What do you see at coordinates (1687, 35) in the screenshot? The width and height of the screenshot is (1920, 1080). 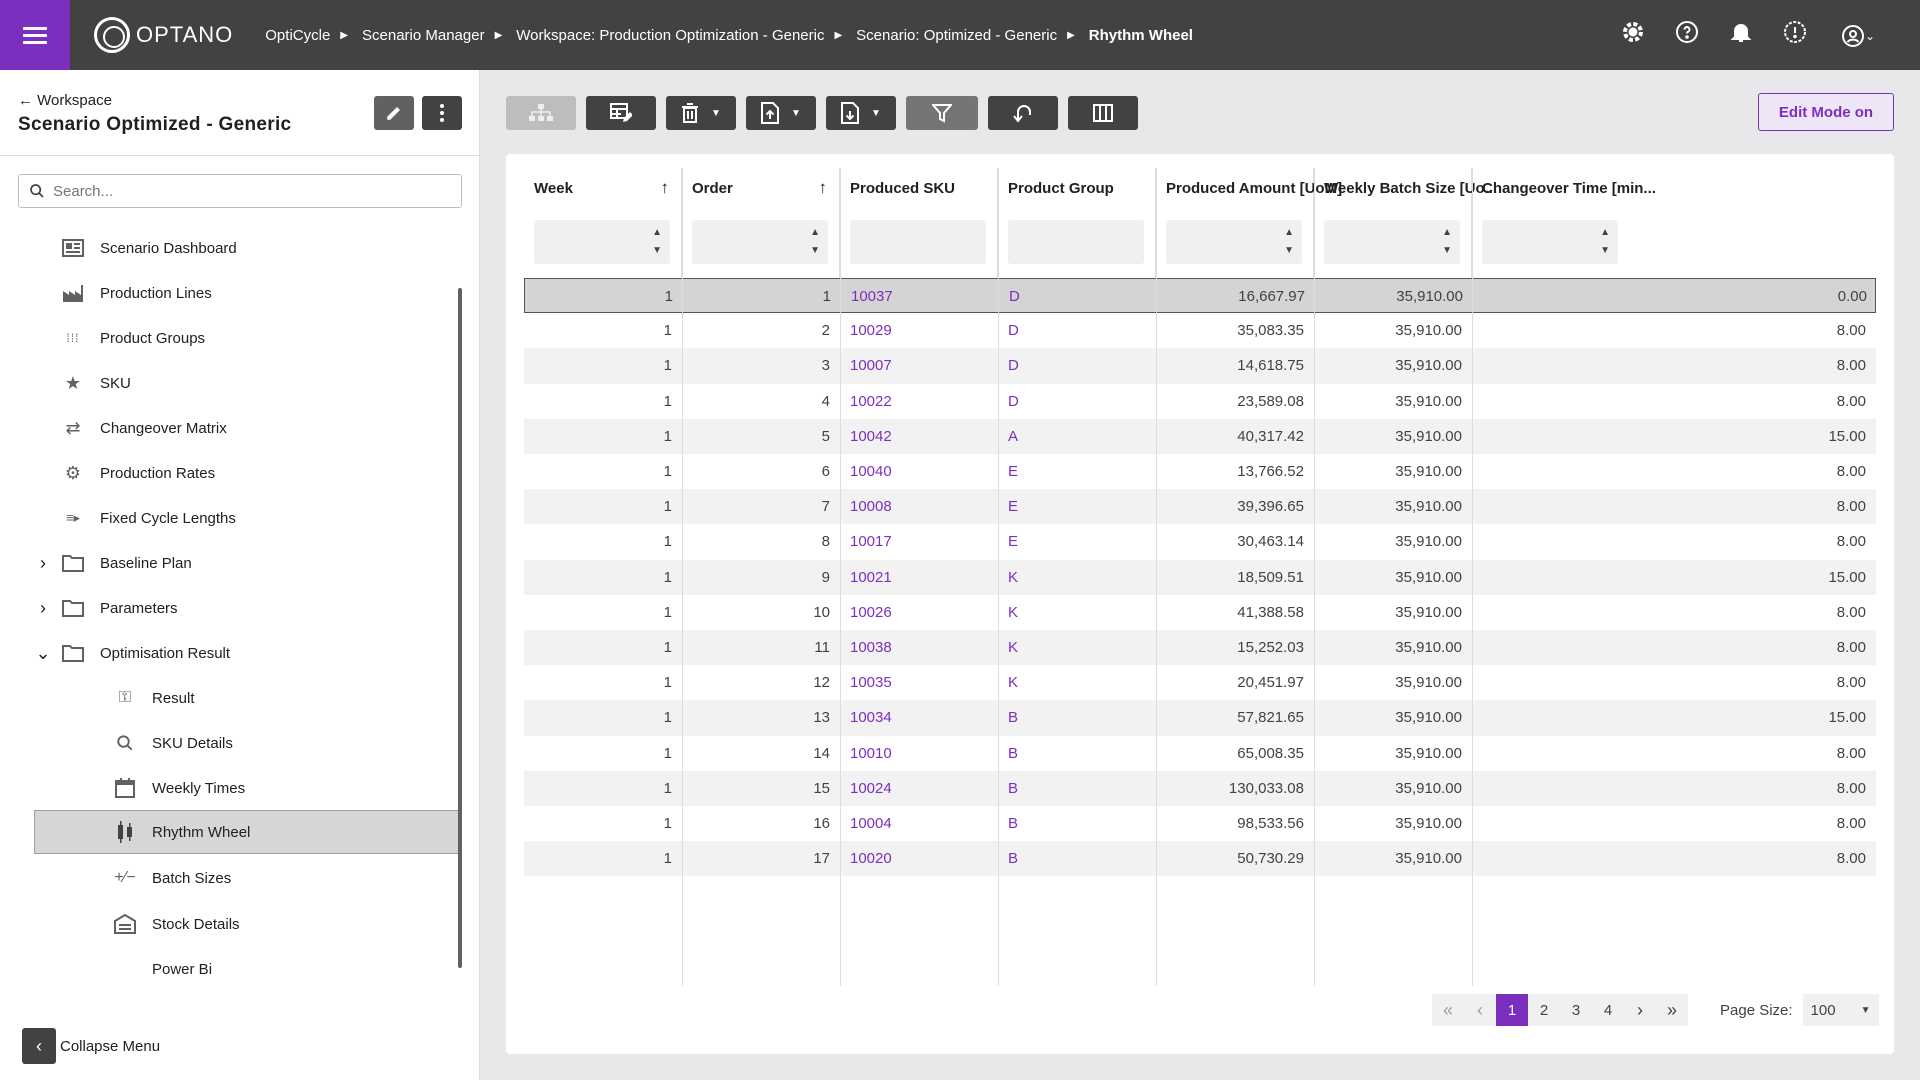 I see `help-icon` at bounding box center [1687, 35].